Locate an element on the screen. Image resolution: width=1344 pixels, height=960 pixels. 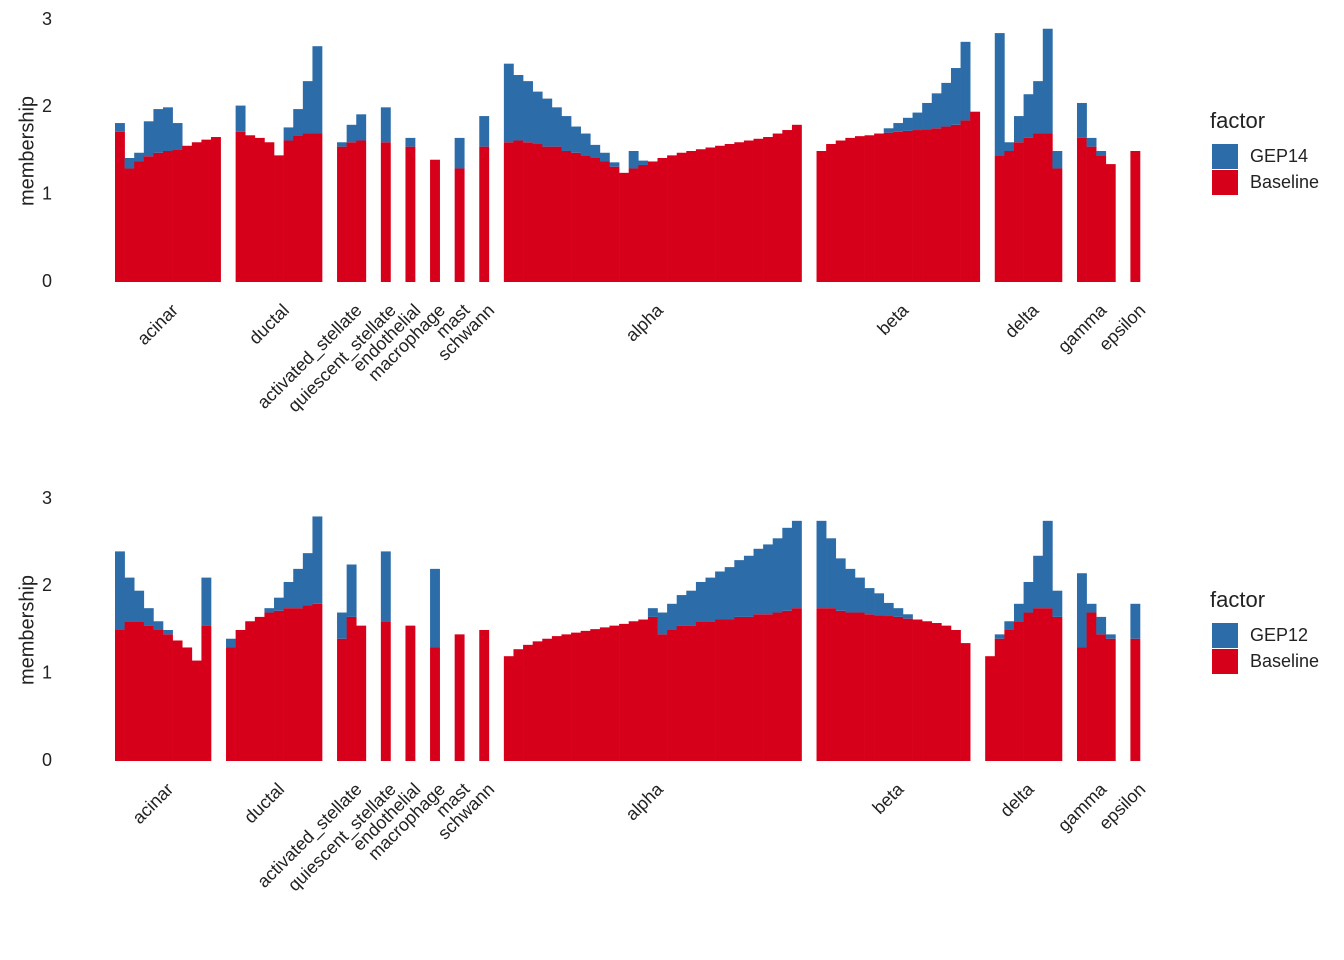
y-tick-label: 2 is located at coordinates (47, 585).